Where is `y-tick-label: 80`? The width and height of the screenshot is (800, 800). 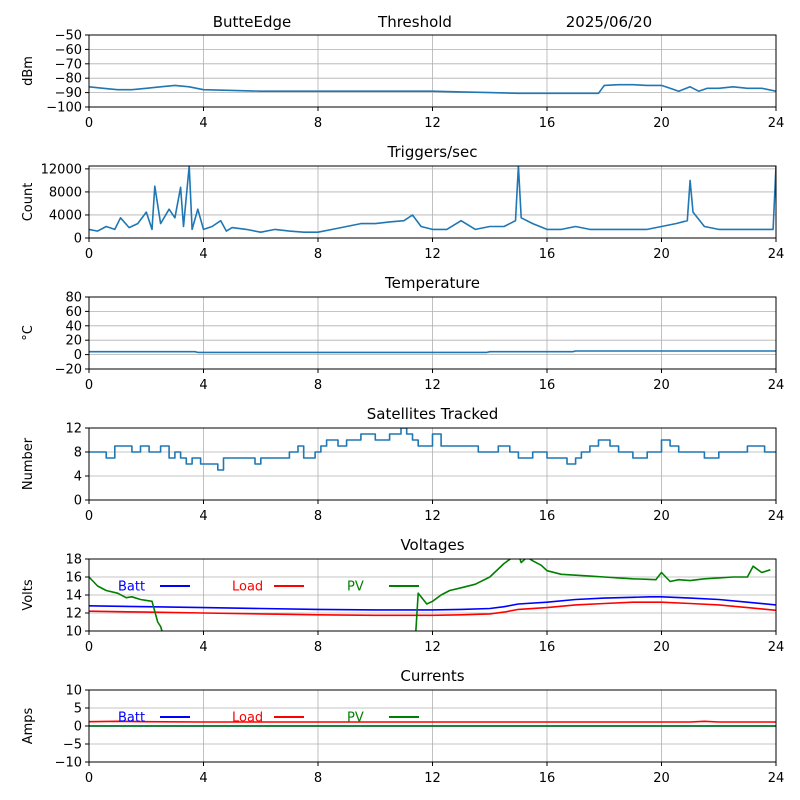 y-tick-label: 80 is located at coordinates (73, 298).